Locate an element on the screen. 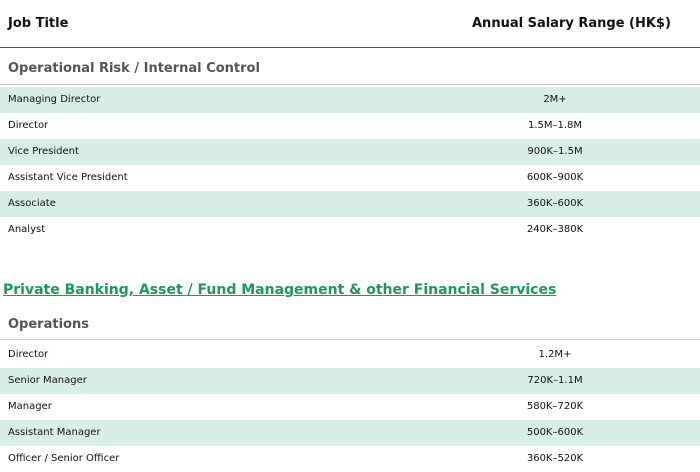 Image resolution: width=700 pixels, height=472 pixels. salary-cell: 1.5M–1.8M is located at coordinates (555, 125).